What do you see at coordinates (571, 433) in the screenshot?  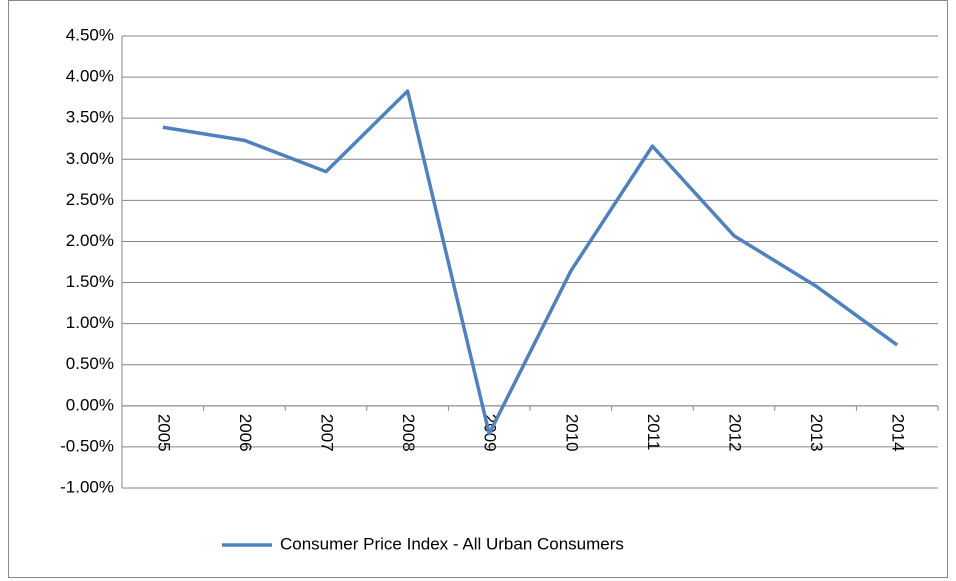 I see `x-tick-label: 2010` at bounding box center [571, 433].